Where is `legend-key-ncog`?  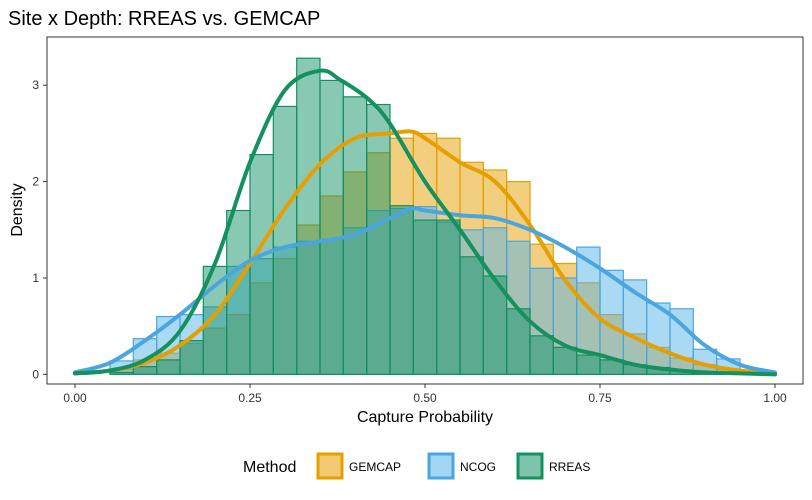
legend-key-ncog is located at coordinates (441, 466).